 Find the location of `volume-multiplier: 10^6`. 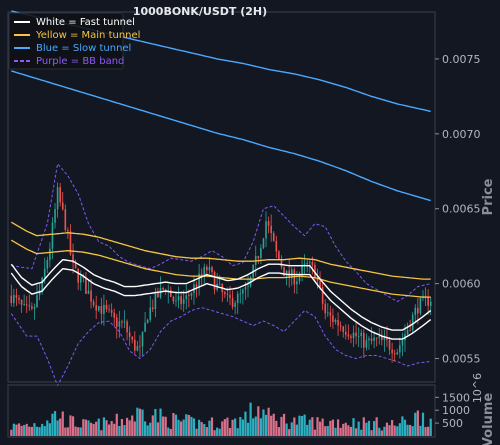

volume-multiplier: 10^6 is located at coordinates (477, 388).